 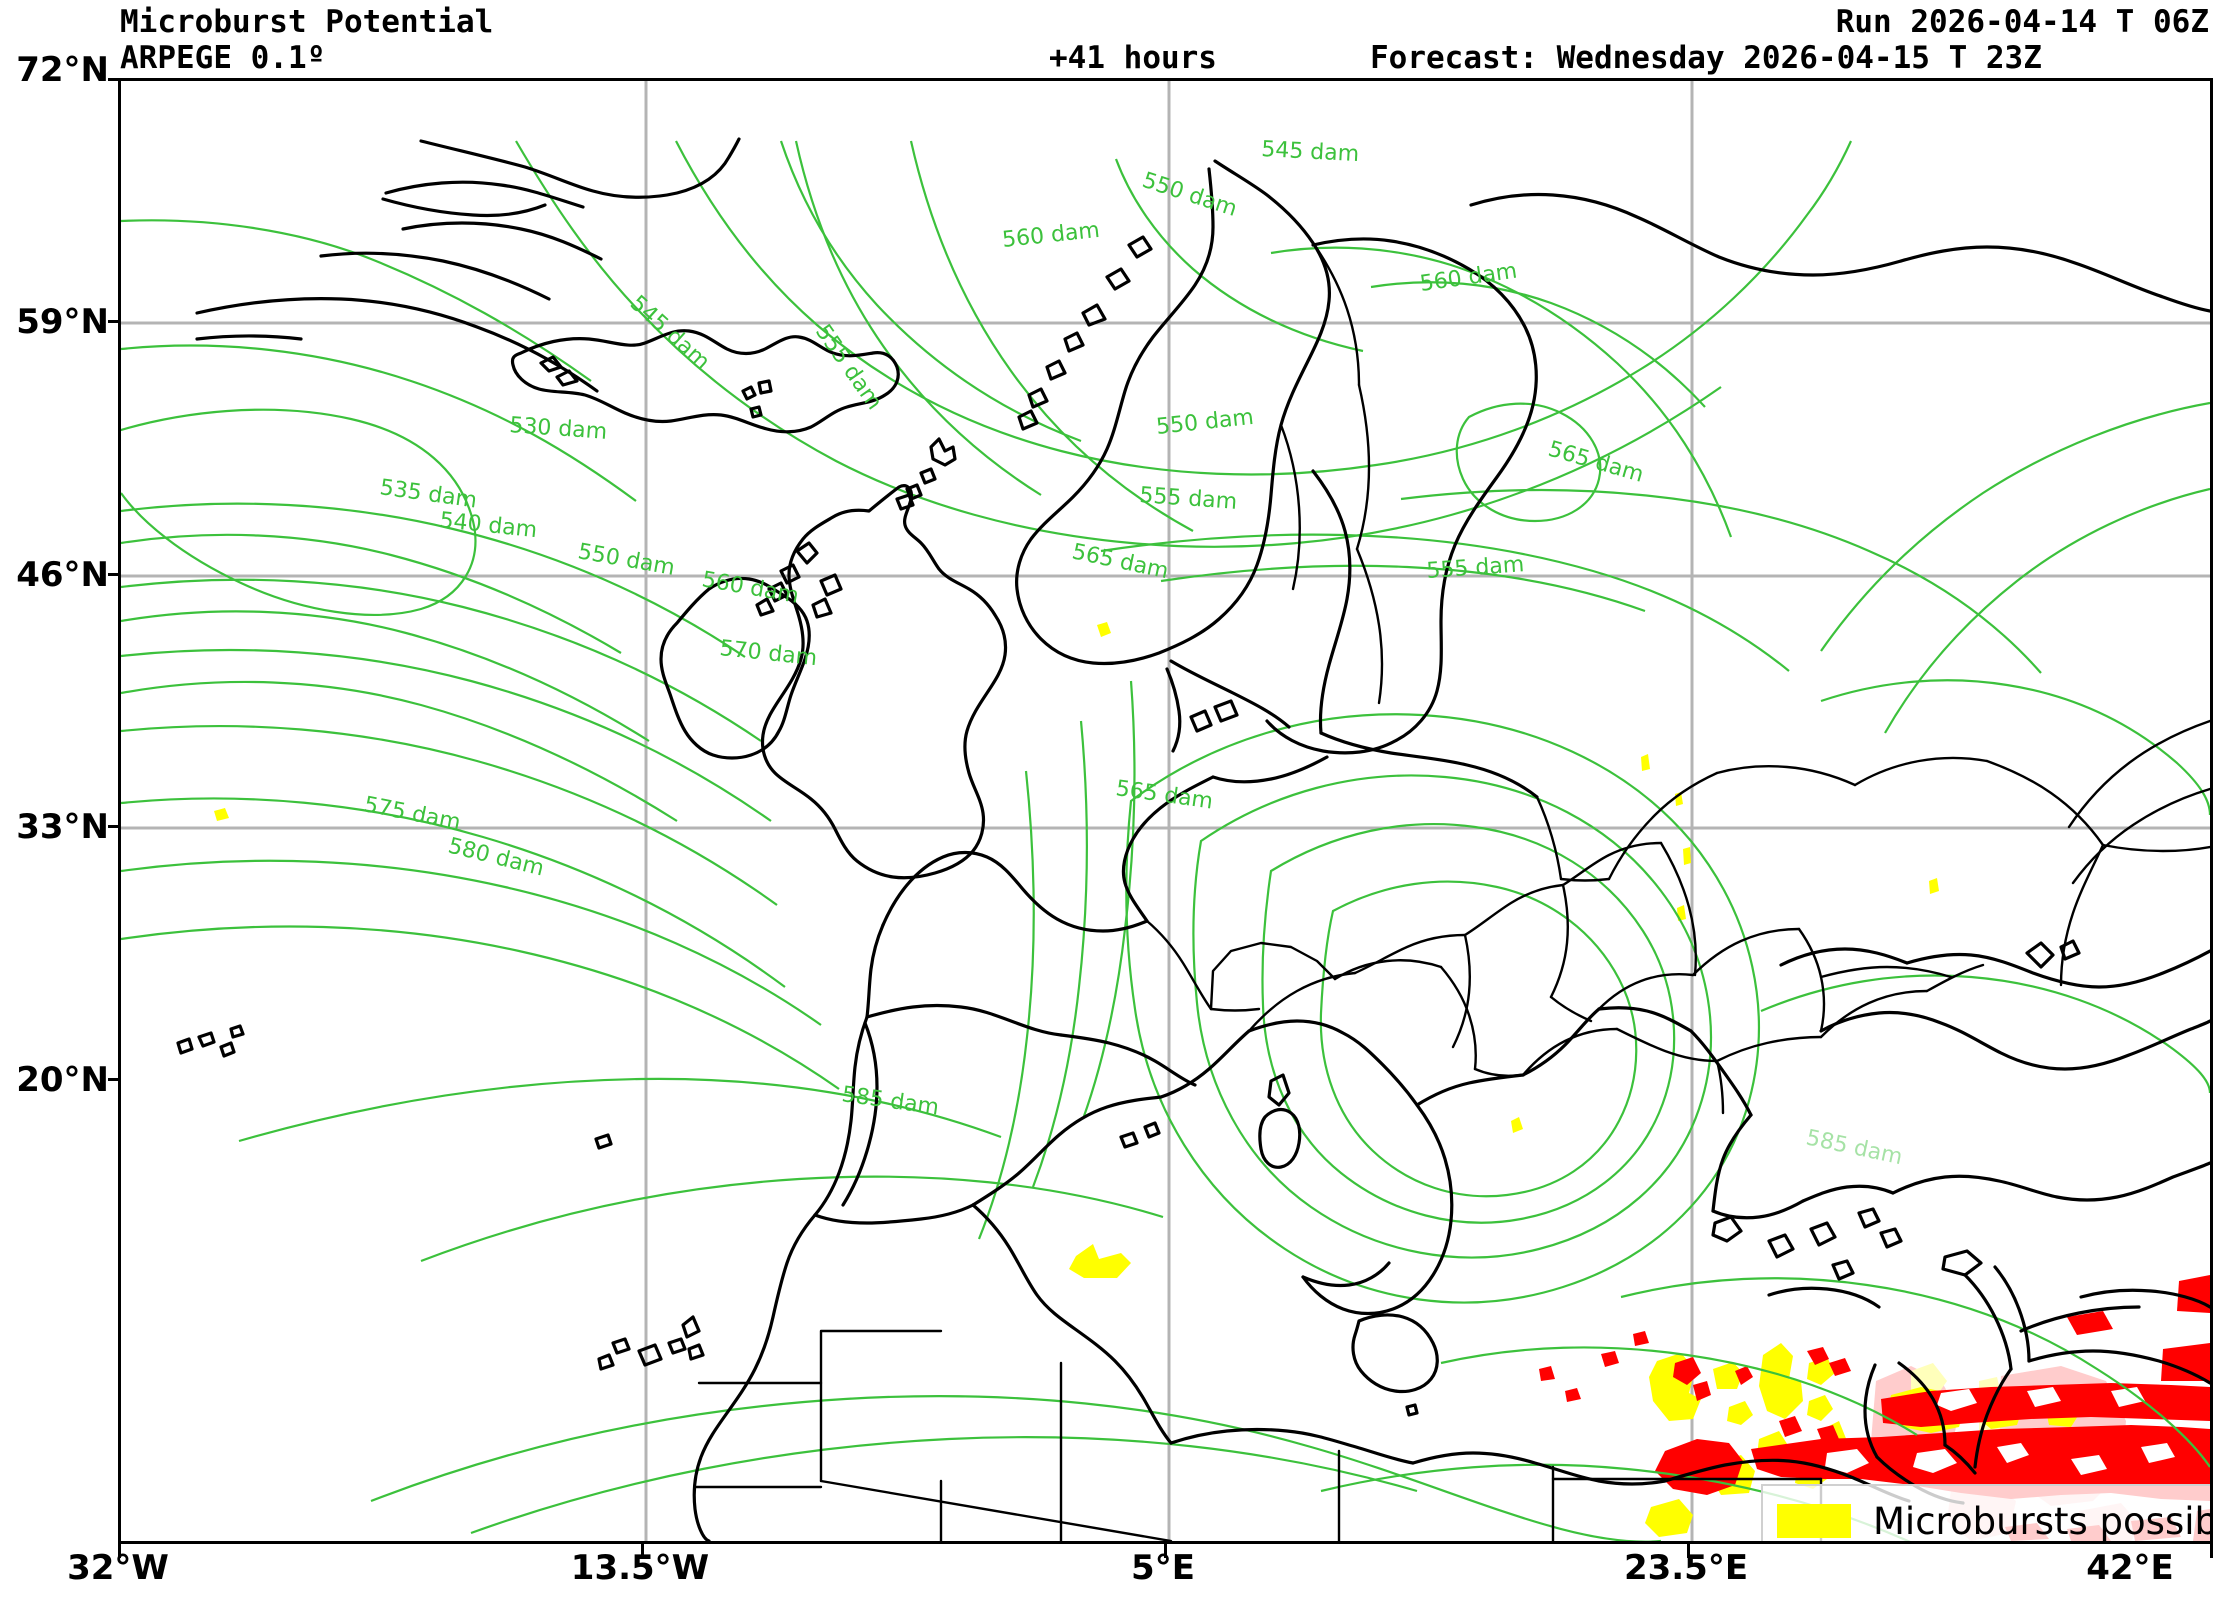 I want to click on y-tick-20n: 20°N, so click(x=62, y=1080).